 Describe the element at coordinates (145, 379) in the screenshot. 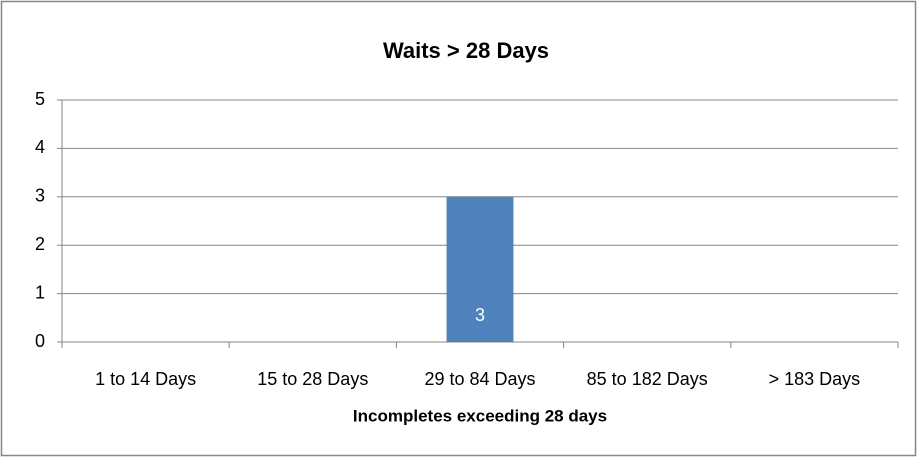

I see `x-tick-label: 1 to 14 Days` at that location.